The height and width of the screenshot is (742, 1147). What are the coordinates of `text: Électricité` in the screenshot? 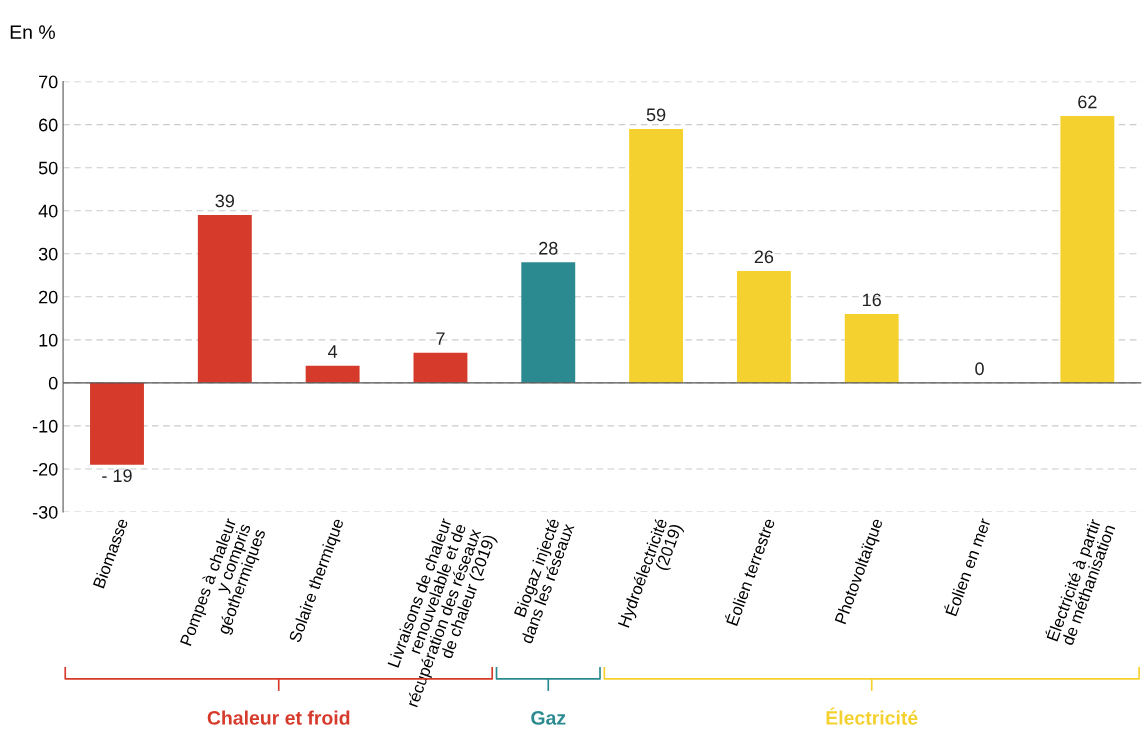 It's located at (872, 716).